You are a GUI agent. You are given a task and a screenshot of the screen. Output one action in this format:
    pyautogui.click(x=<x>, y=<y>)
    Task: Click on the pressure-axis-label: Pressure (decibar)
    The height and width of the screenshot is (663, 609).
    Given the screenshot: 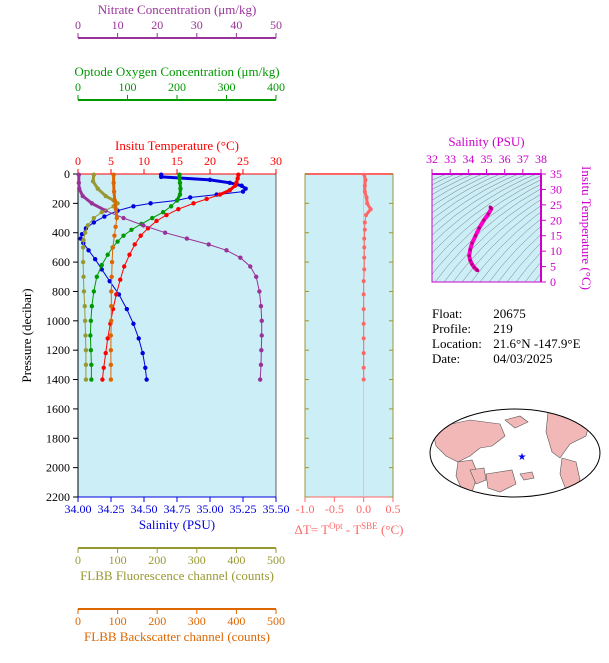 What is the action you would take?
    pyautogui.click(x=26, y=335)
    